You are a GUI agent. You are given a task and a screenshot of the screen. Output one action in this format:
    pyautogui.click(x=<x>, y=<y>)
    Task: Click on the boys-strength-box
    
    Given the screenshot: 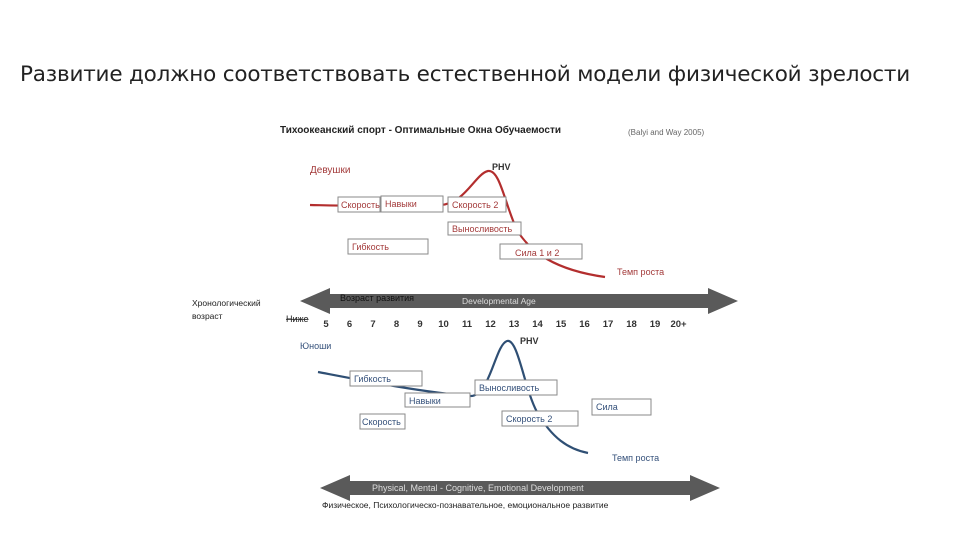 What is the action you would take?
    pyautogui.click(x=621, y=407)
    